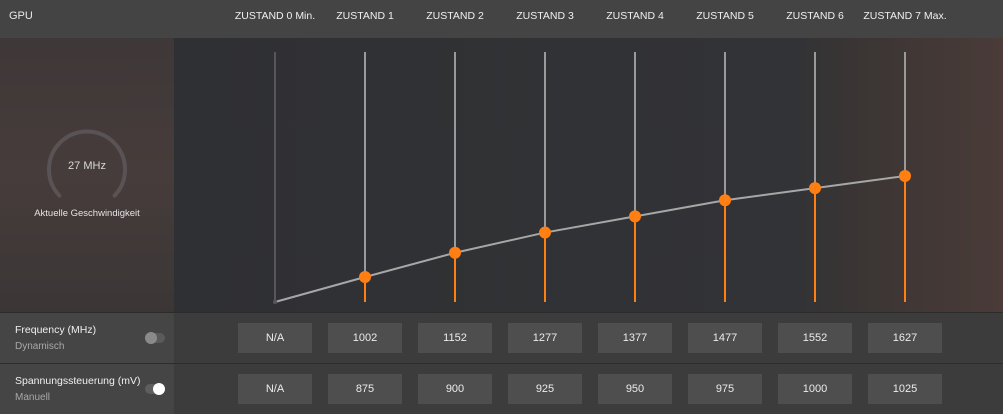 This screenshot has width=1003, height=414. I want to click on frequency-mode: Dynamisch, so click(40, 346).